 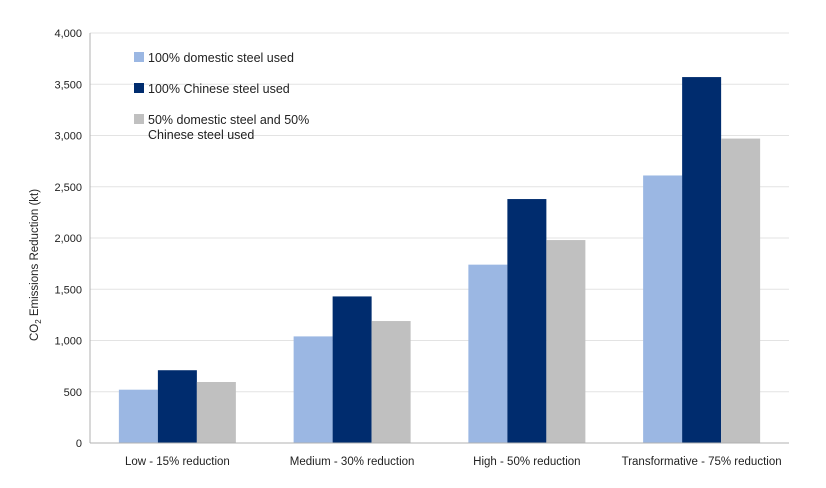 I want to click on legend-label-line: Chinese steel used, so click(x=201, y=135).